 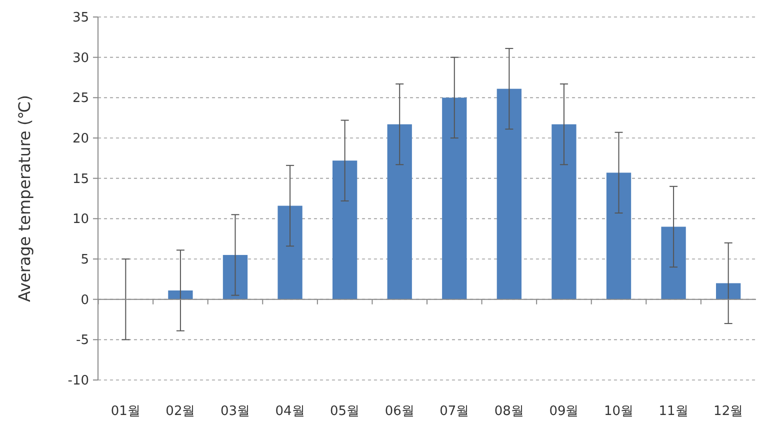 I want to click on x-tick-label: 05월, so click(x=345, y=411).